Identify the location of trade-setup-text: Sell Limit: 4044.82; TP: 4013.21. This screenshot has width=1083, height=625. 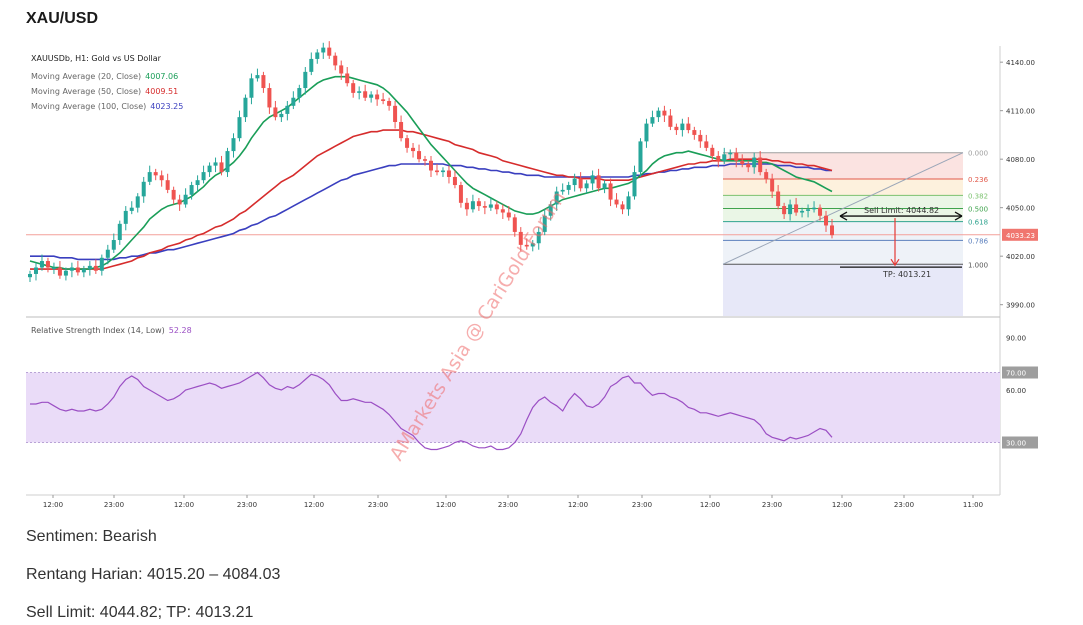
(140, 612).